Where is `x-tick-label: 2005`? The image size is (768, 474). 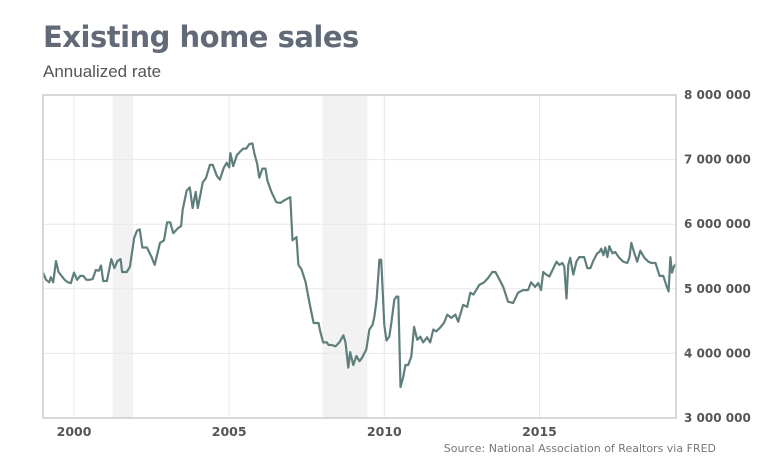
x-tick-label: 2005 is located at coordinates (229, 431).